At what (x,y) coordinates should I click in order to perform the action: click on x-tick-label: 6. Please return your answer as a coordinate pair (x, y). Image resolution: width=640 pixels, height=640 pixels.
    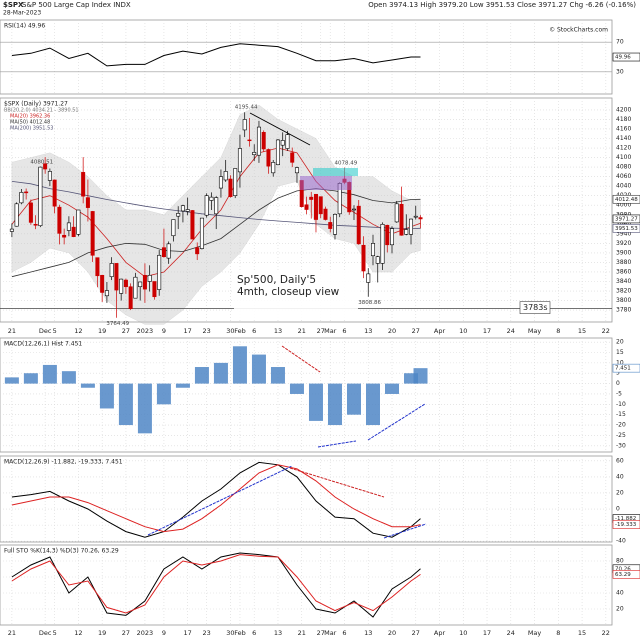
    Looking at the image, I should click on (344, 633).